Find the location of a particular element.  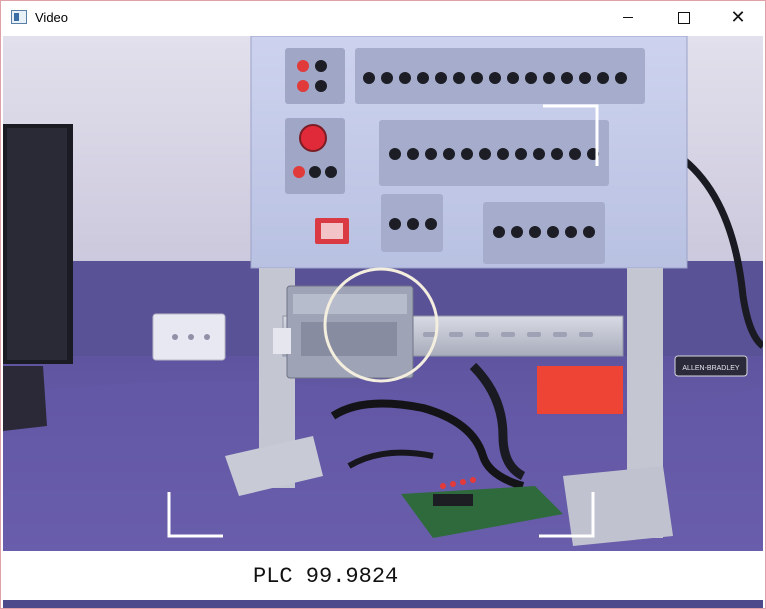

close-button: ✕ is located at coordinates (738, 17).